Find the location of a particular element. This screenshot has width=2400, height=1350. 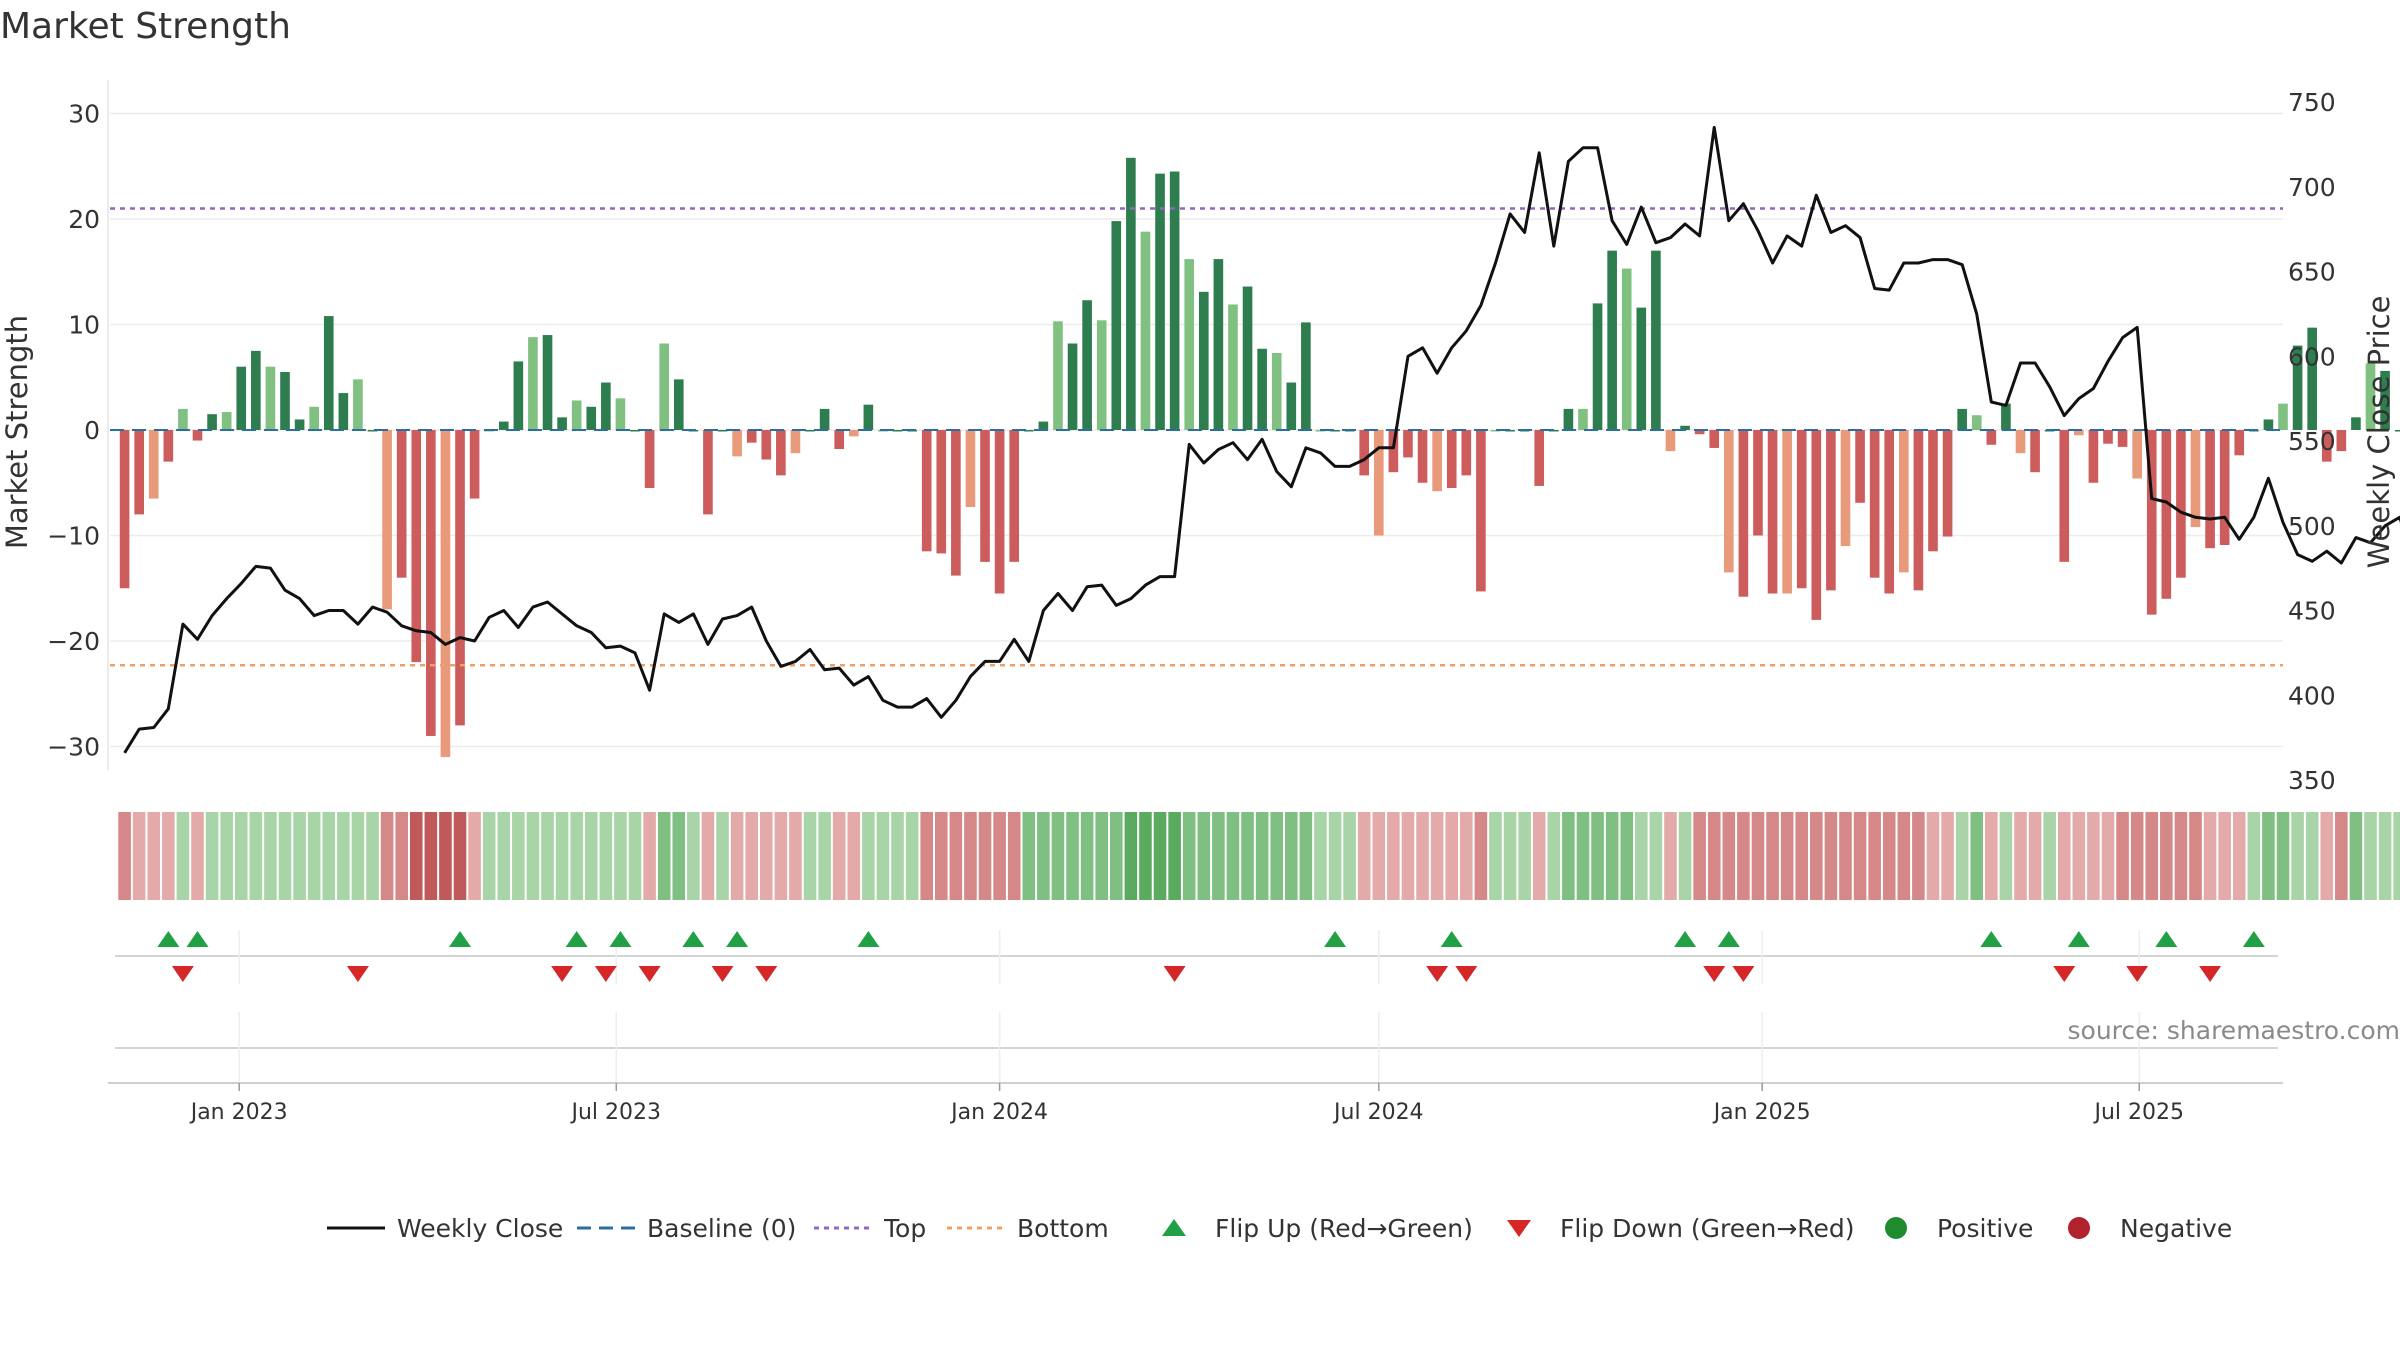

y-right-tick-label: 450 is located at coordinates (2312, 611).